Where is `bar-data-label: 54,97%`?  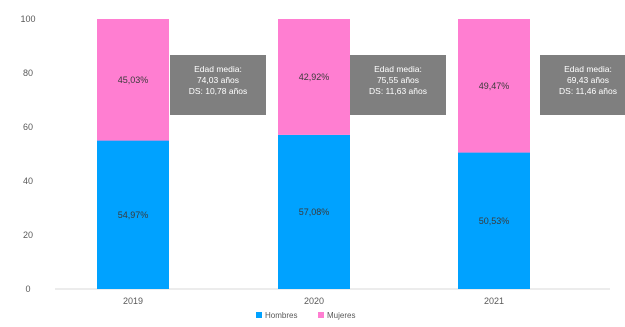 bar-data-label: 54,97% is located at coordinates (133, 215).